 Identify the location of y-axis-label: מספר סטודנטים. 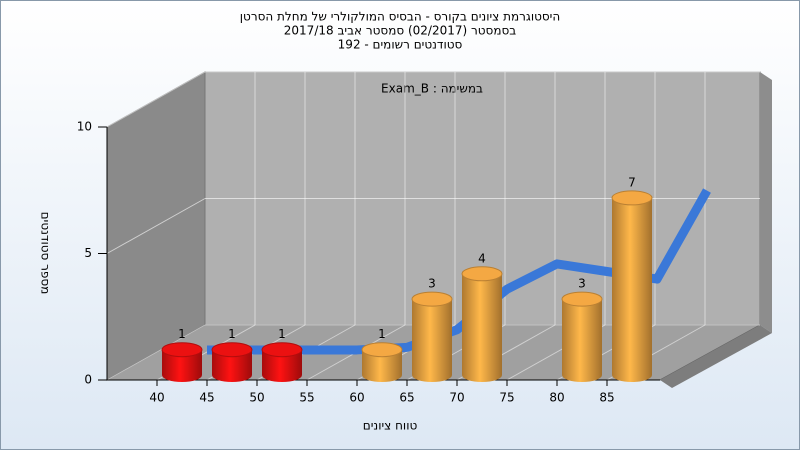
(46, 253).